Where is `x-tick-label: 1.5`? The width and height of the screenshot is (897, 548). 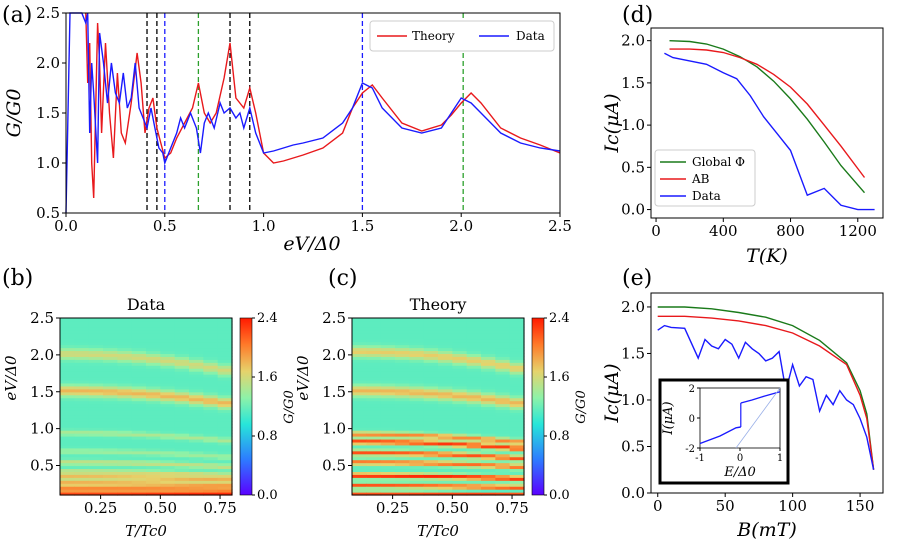 x-tick-label: 1.5 is located at coordinates (362, 226).